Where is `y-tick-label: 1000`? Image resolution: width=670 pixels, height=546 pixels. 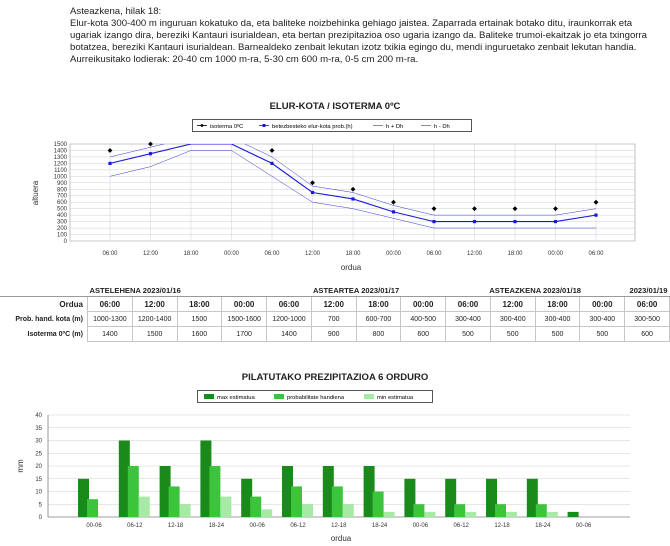
y-tick-label: 1000 is located at coordinates (61, 177).